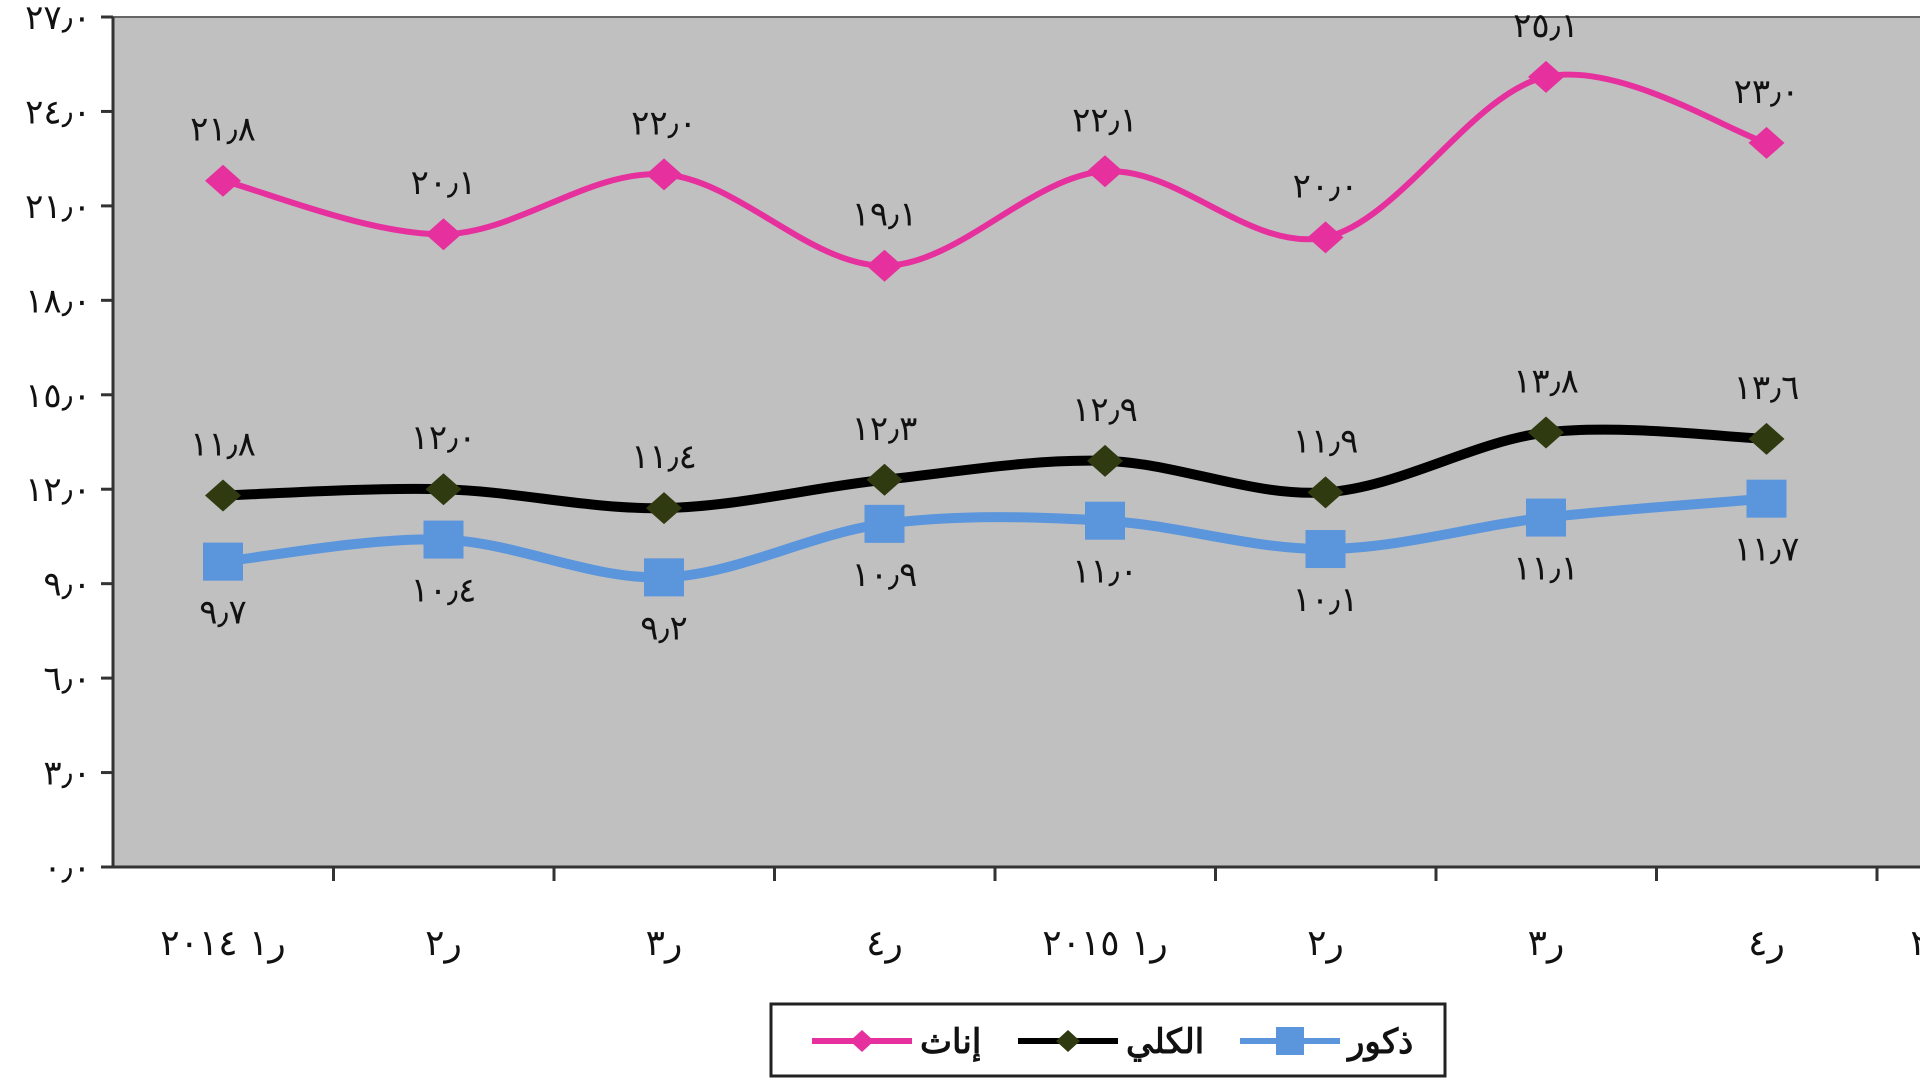 The height and width of the screenshot is (1084, 1920). What do you see at coordinates (223, 943) in the screenshot?
I see `x-tick-label: ر١ ٢٠١٤` at bounding box center [223, 943].